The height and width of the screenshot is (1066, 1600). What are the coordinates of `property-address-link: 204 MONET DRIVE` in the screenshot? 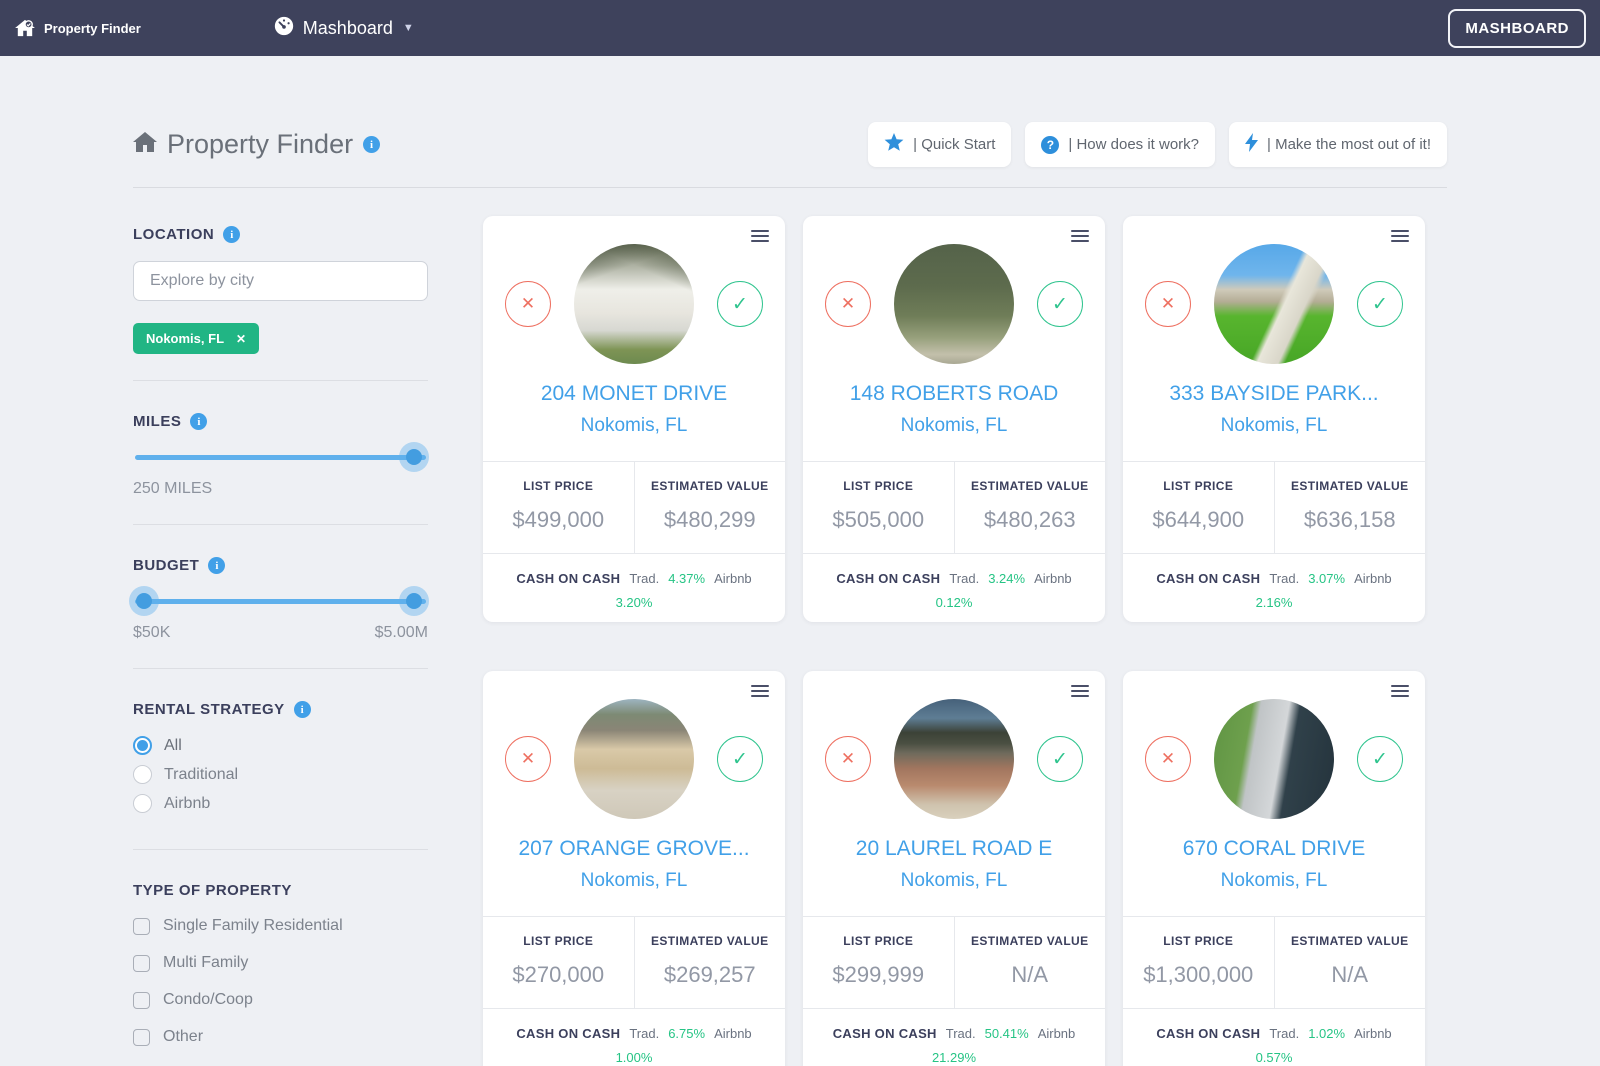 It's located at (634, 393).